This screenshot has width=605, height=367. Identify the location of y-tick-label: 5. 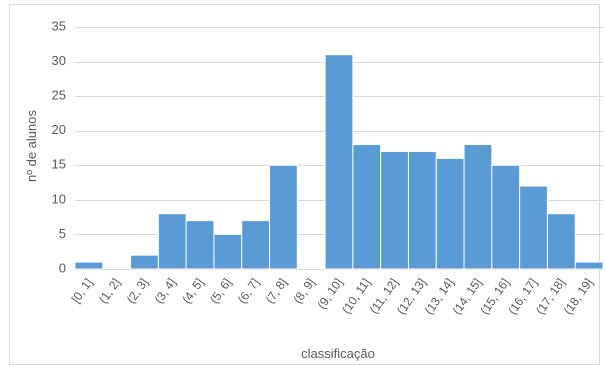
(62, 233).